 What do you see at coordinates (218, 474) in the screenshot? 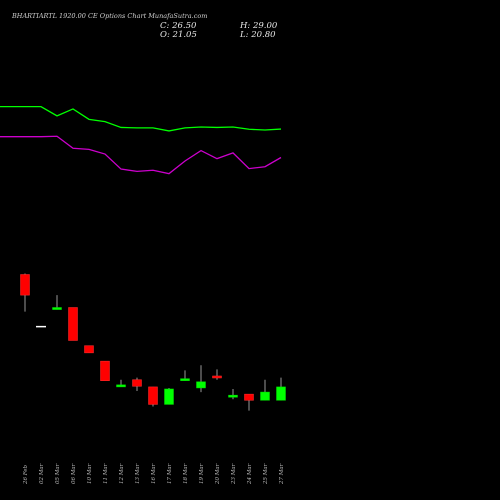
I see `x-tick-label: 20 Mar` at bounding box center [218, 474].